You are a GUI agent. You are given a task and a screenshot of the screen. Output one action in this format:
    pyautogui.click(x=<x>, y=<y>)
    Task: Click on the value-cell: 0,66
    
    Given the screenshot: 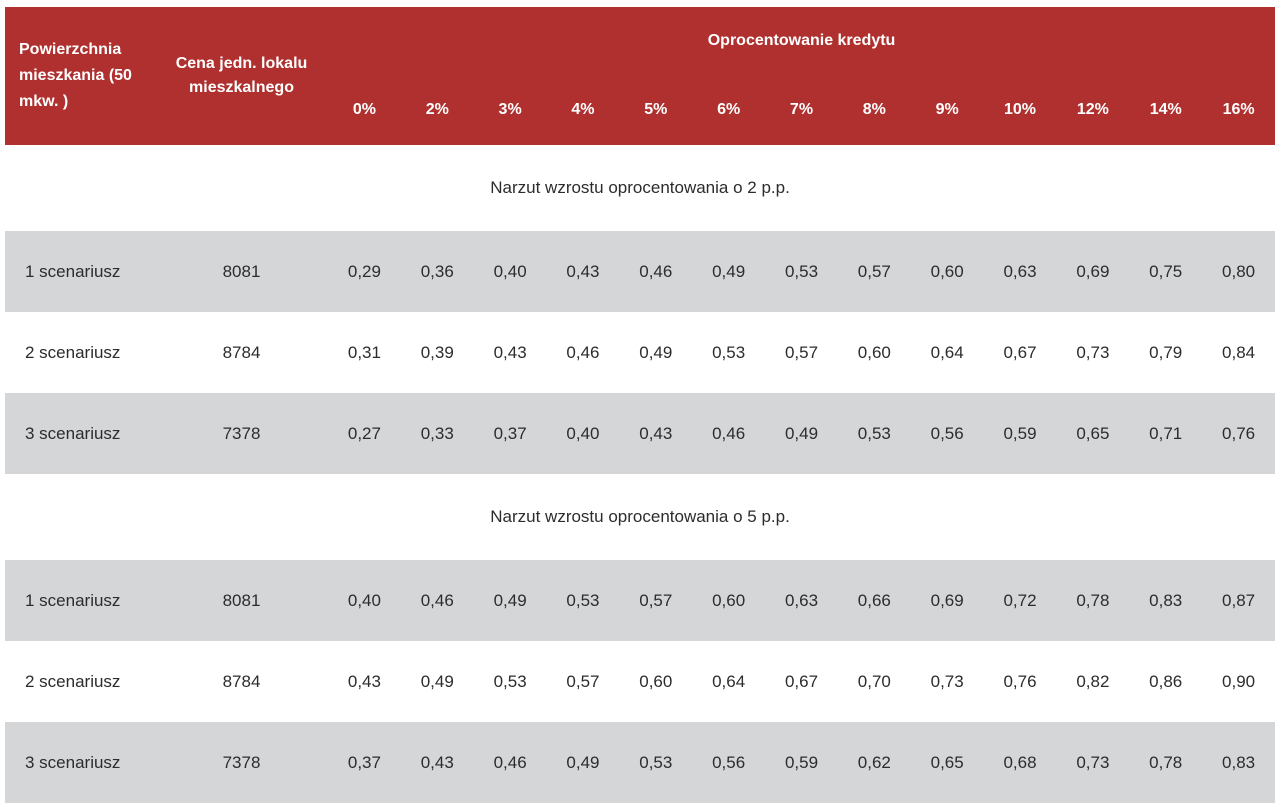 What is the action you would take?
    pyautogui.click(x=874, y=600)
    